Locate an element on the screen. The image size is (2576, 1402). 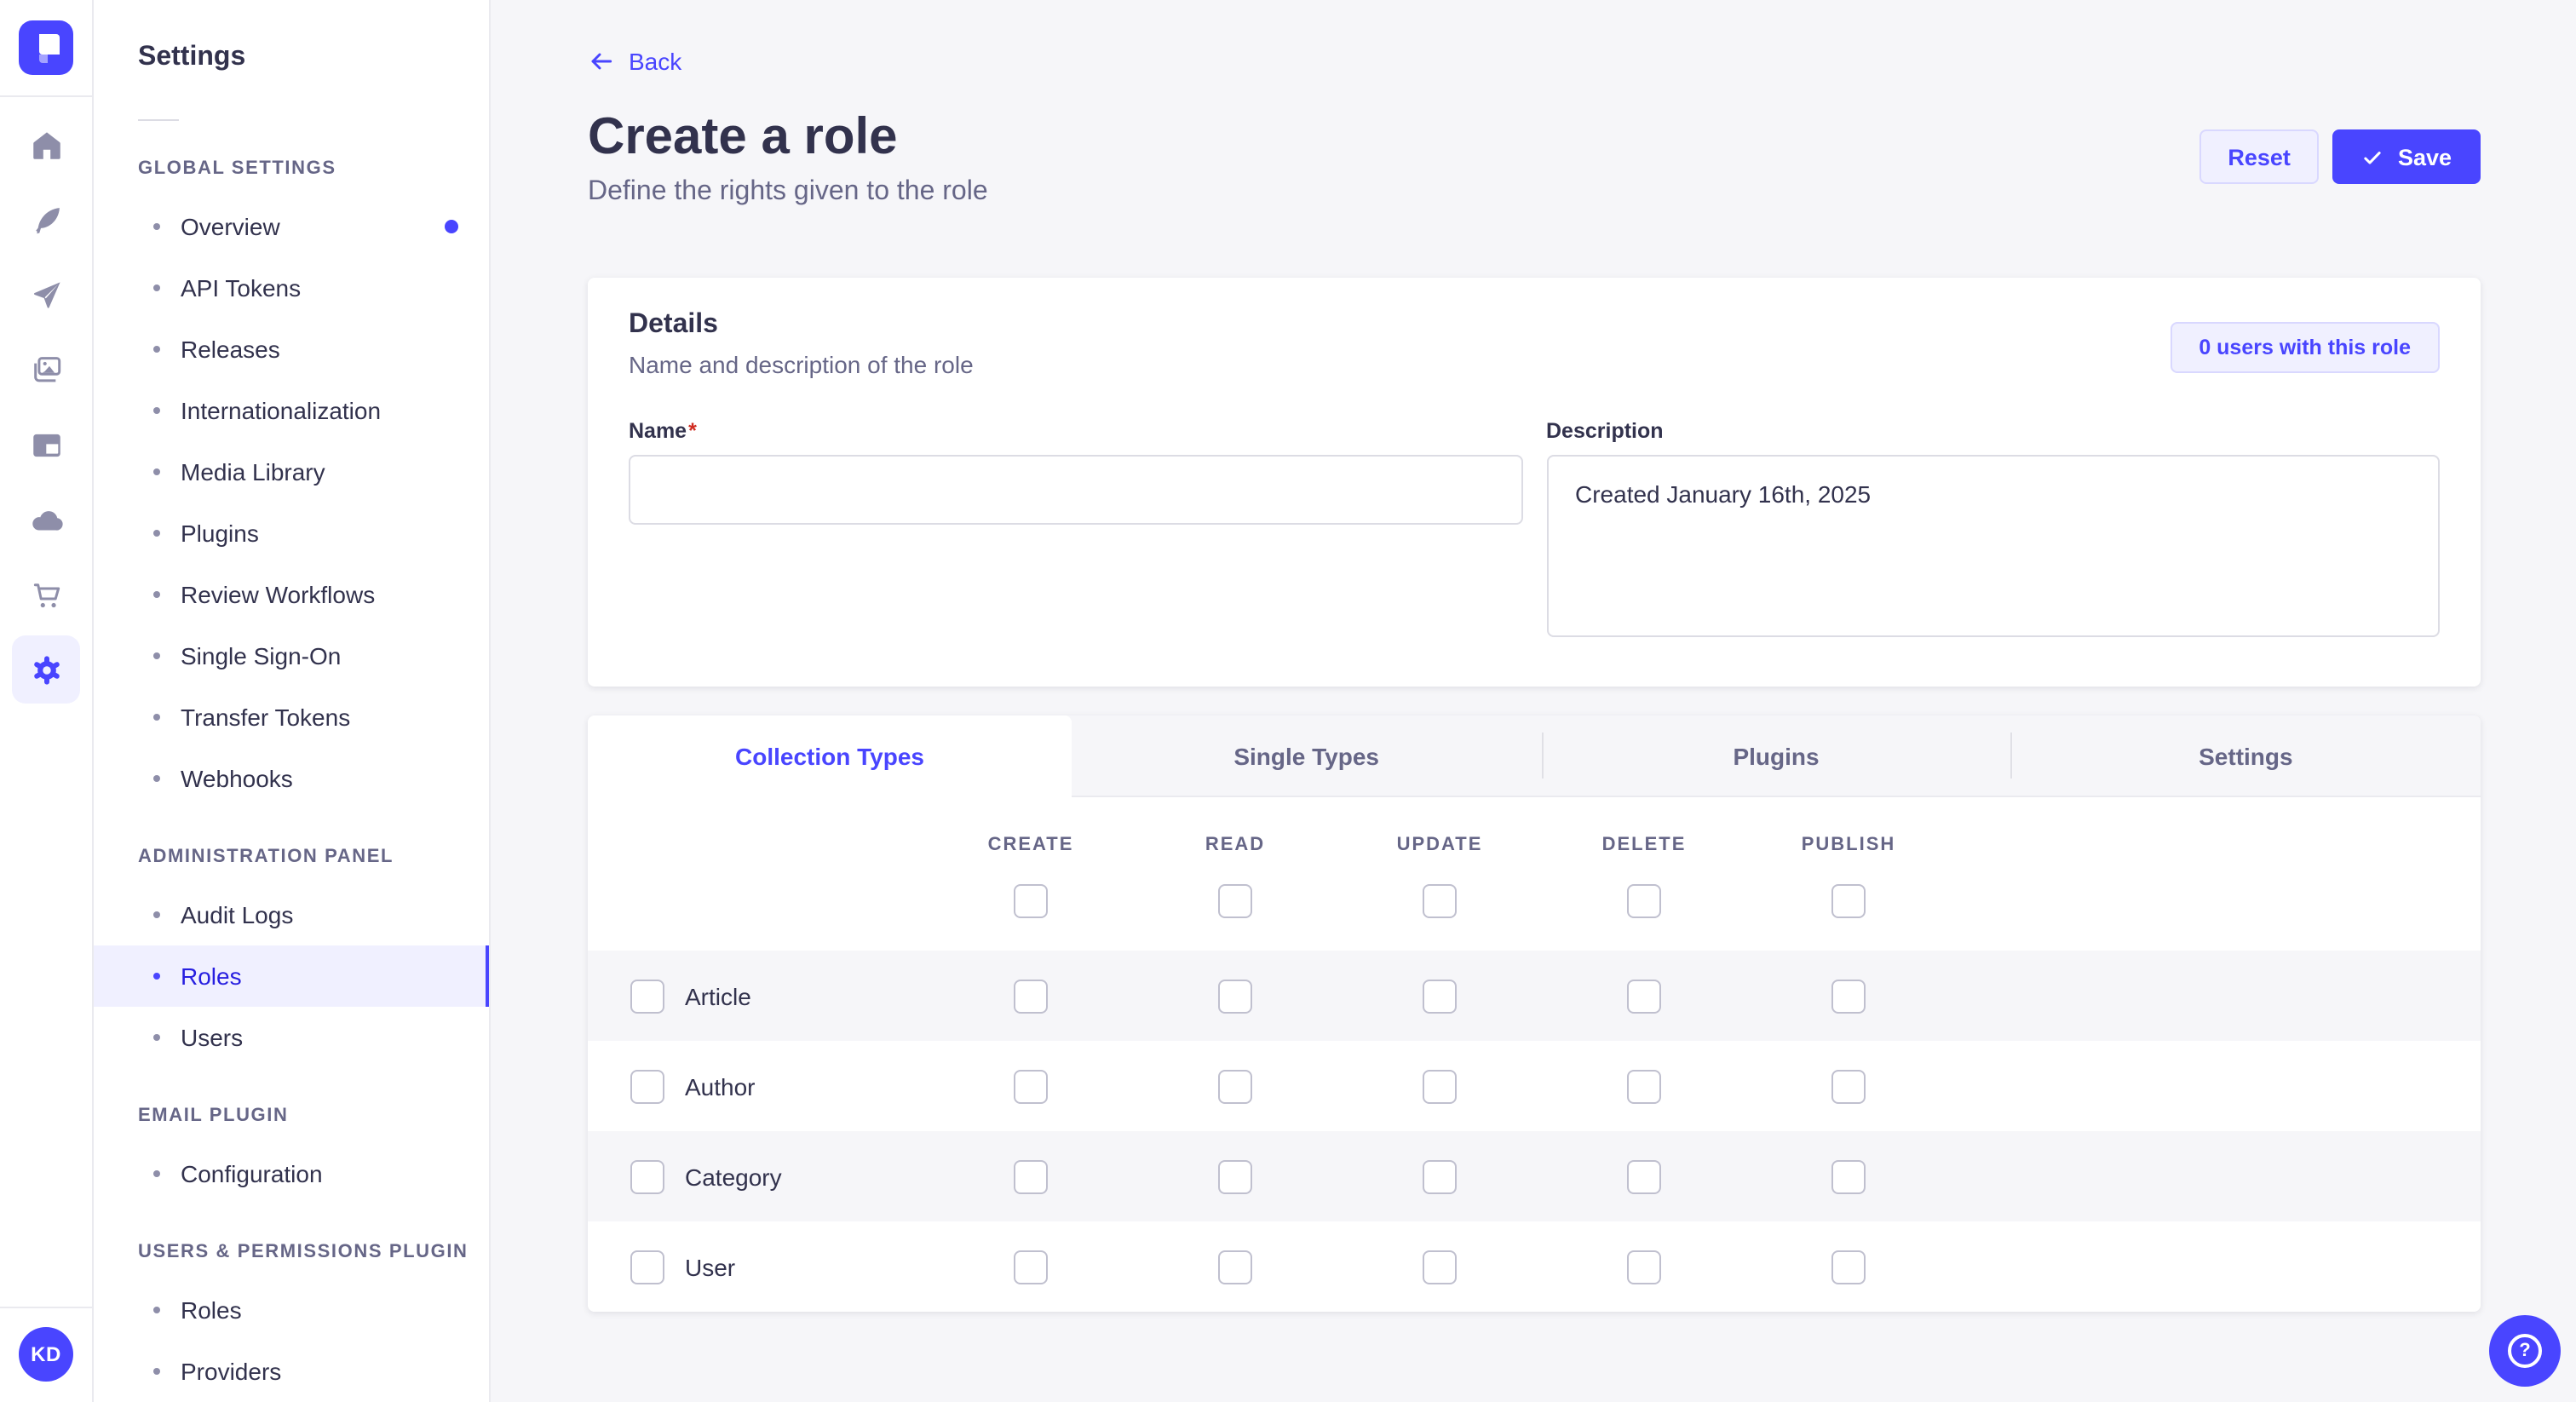
rail-button-layout is located at coordinates (46, 445).